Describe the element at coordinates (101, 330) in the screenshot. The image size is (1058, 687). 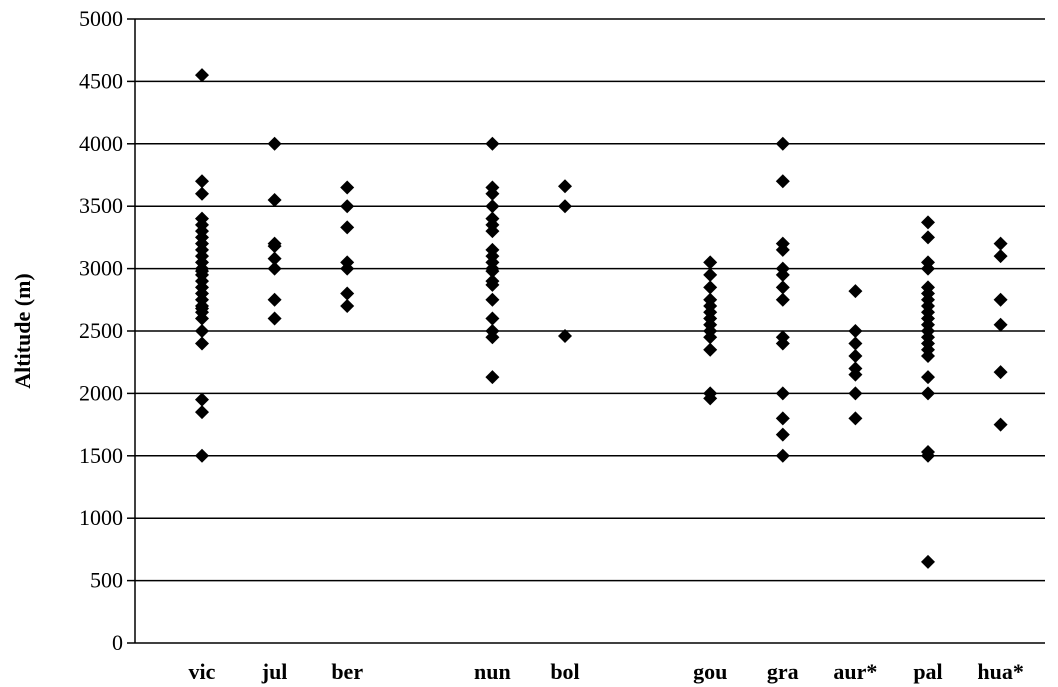
I see `y-tick-label: 2500` at that location.